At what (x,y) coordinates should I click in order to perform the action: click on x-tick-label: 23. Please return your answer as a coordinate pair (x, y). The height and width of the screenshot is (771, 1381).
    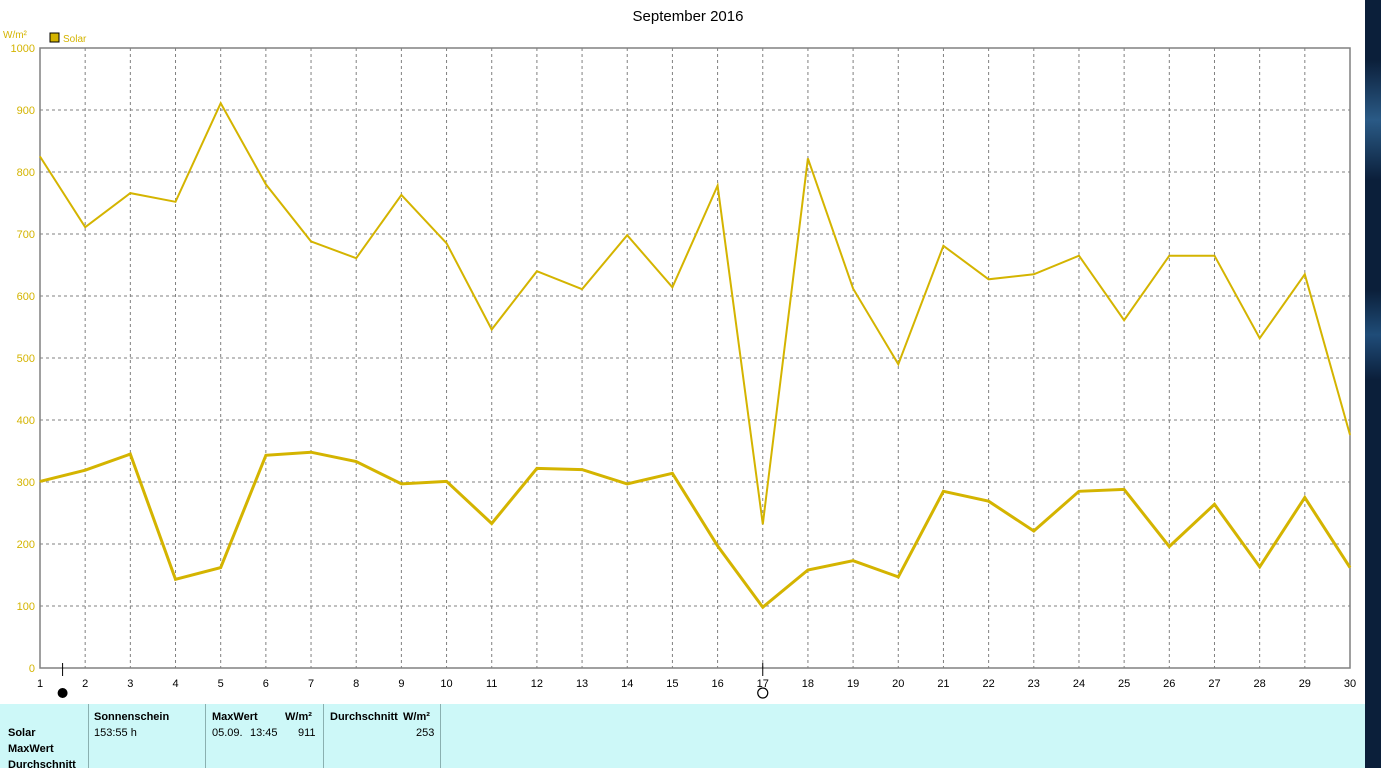
    Looking at the image, I should click on (1034, 684).